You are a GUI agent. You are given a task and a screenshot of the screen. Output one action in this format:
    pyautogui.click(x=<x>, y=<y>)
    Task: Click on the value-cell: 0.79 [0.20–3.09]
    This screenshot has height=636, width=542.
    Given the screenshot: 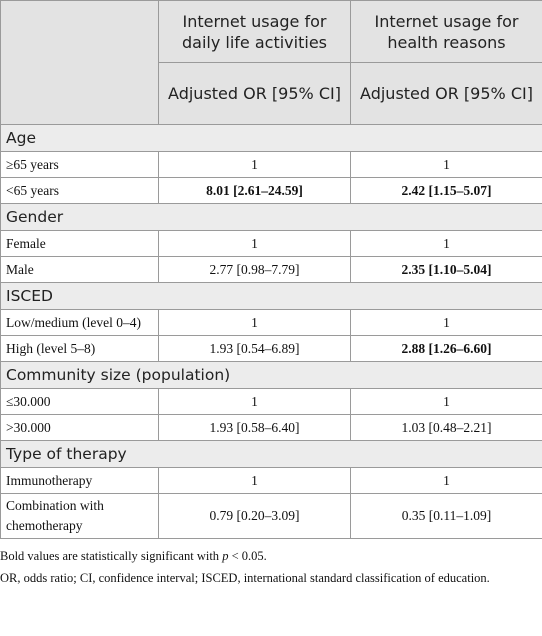 What is the action you would take?
    pyautogui.click(x=254, y=516)
    